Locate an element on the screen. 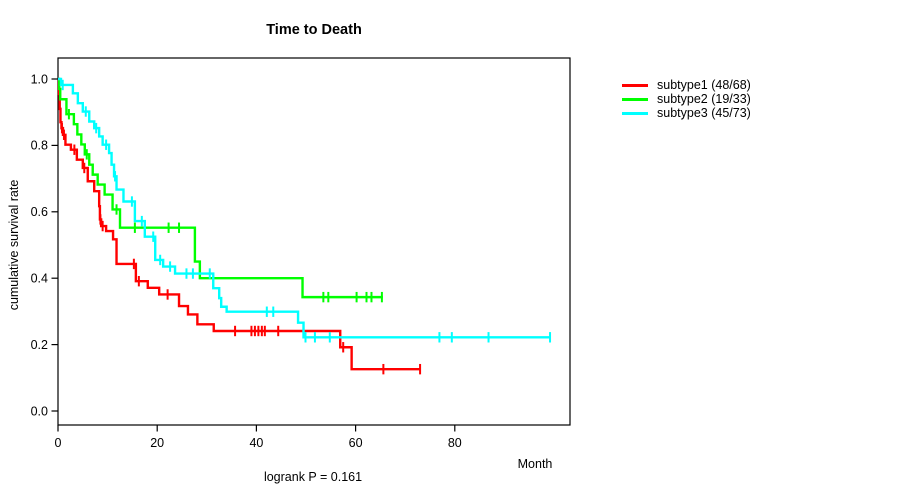 This screenshot has width=900, height=500. y-axis-tick-label: 0.0 is located at coordinates (39, 411).